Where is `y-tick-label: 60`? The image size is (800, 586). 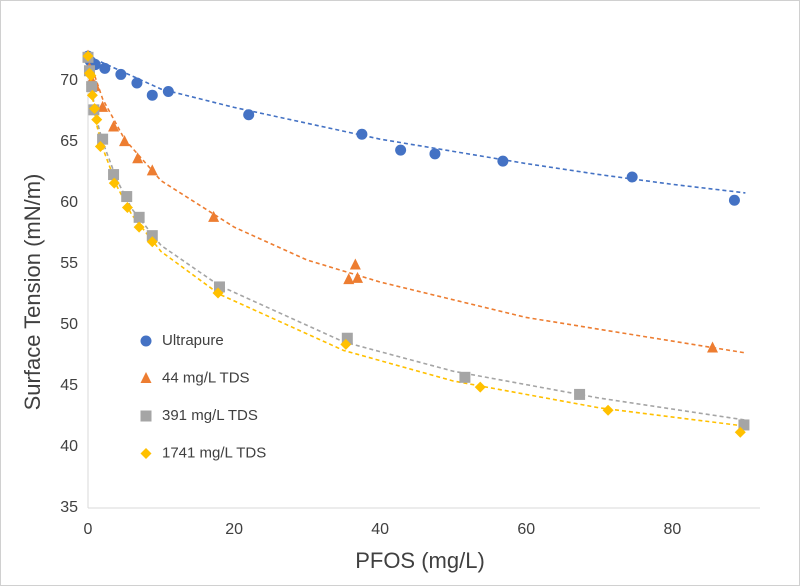
y-tick-label: 60 is located at coordinates (69, 202).